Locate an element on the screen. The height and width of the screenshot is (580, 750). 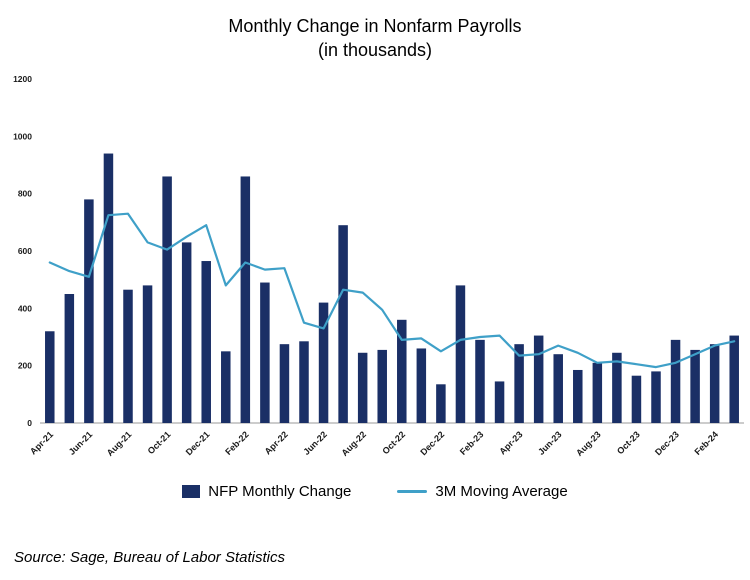
x-tick-label: Feb-24 is located at coordinates (706, 443).